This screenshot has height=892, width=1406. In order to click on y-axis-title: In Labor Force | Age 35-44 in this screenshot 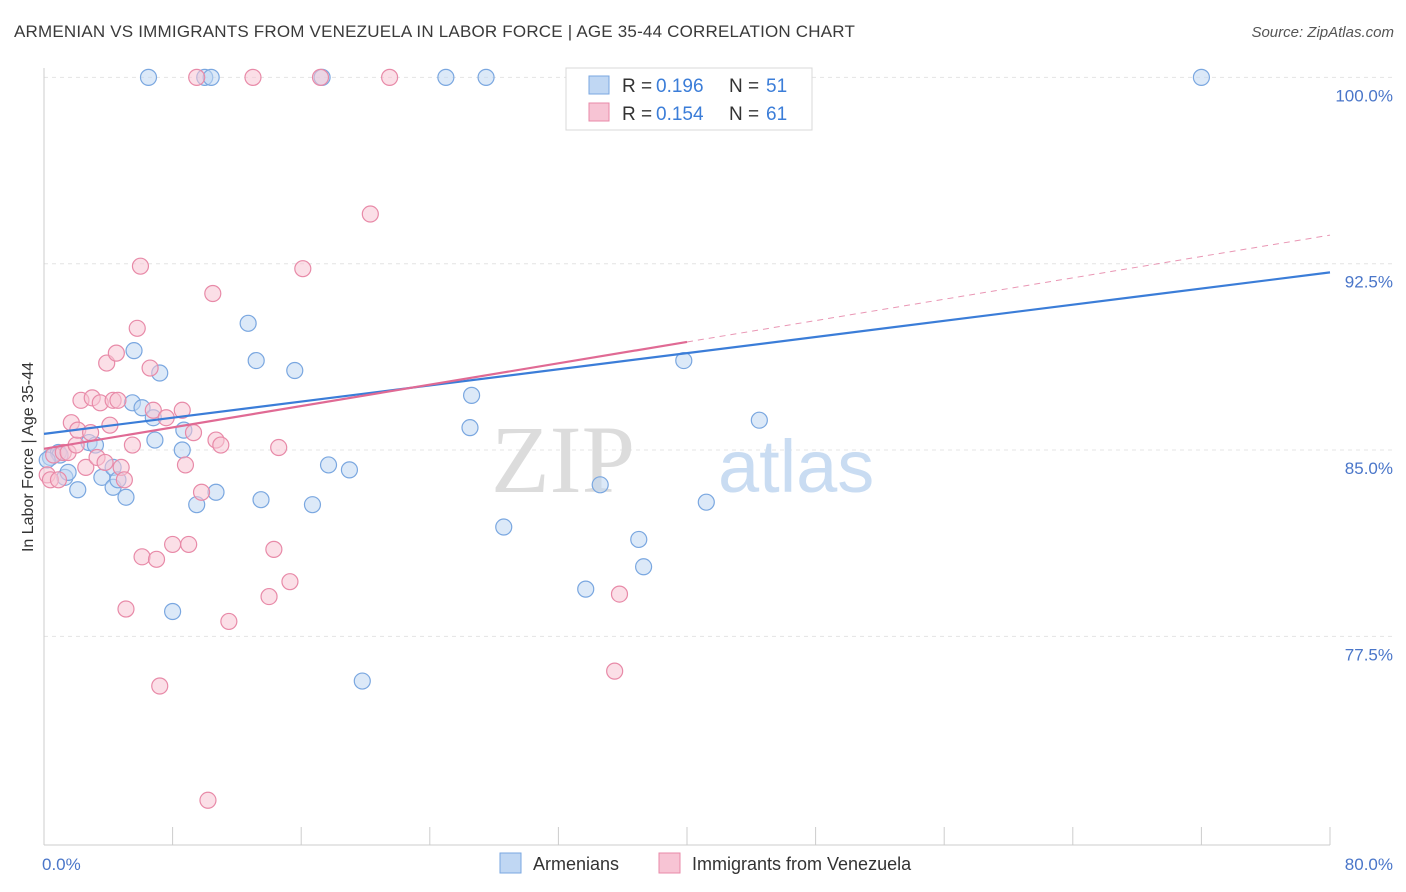, I will do `click(28, 457)`.